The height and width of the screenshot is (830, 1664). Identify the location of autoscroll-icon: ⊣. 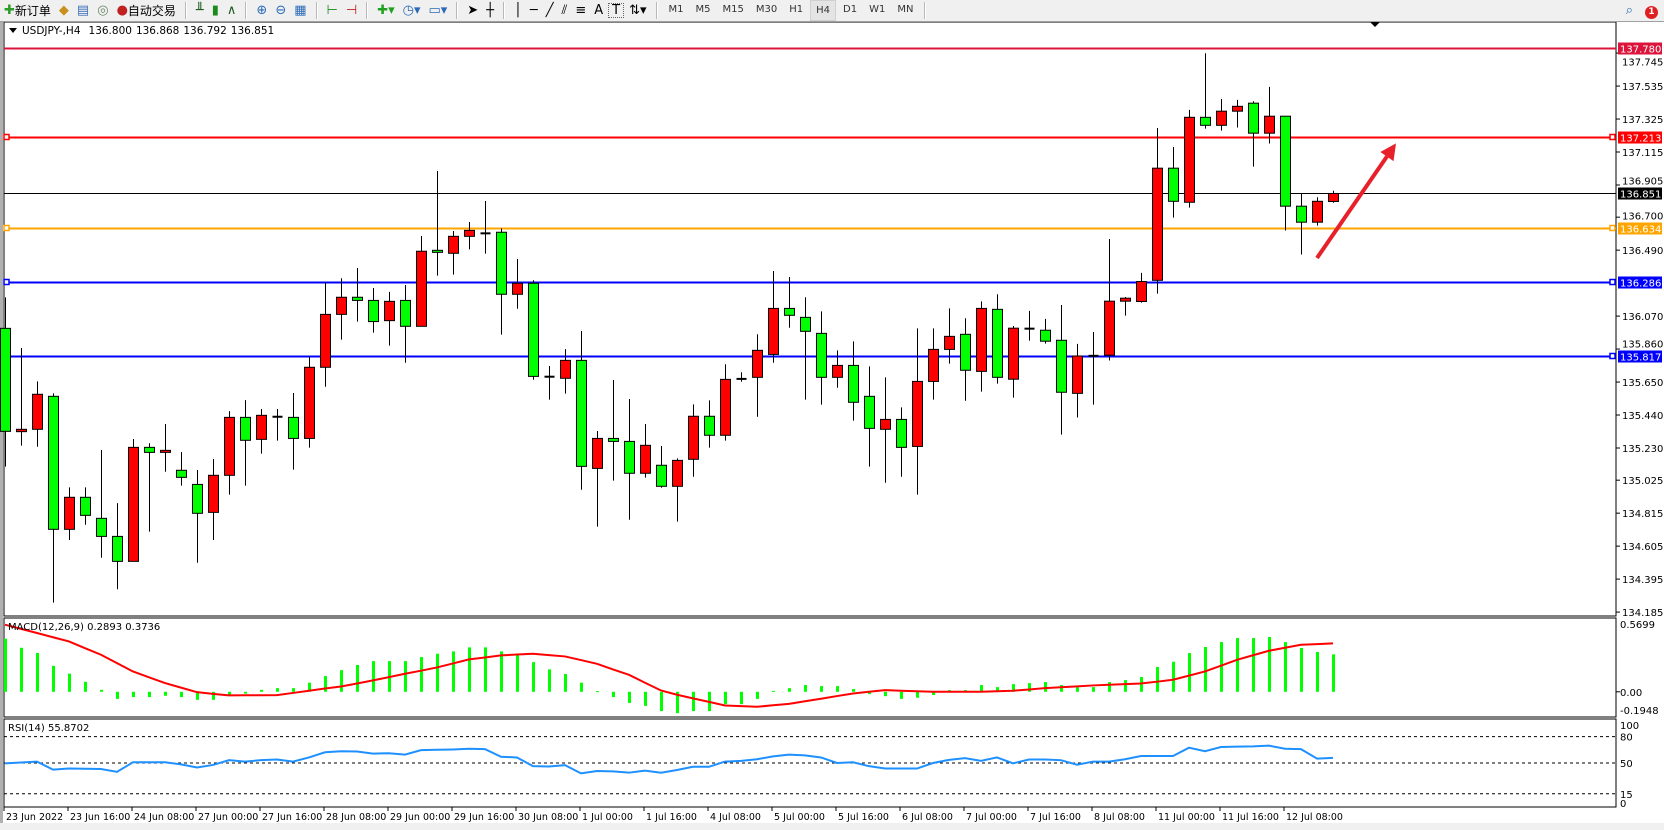
(351, 10).